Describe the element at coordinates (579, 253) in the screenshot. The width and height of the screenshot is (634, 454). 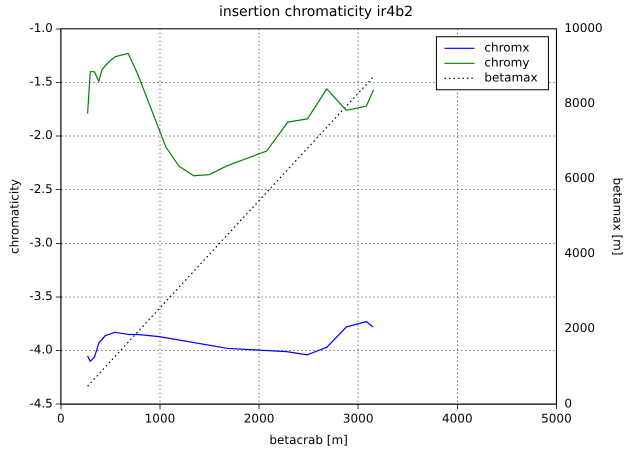
I see `y2-tick-label: 4000` at that location.